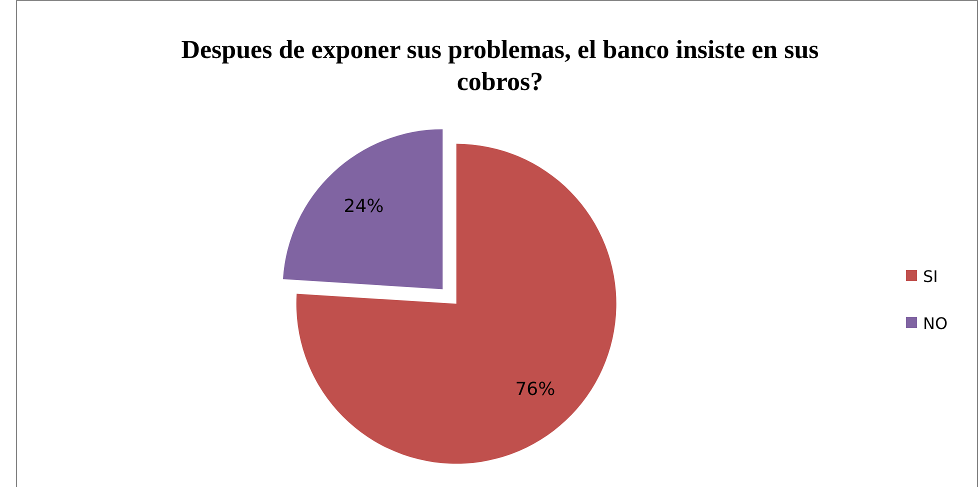 The width and height of the screenshot is (979, 487). Describe the element at coordinates (364, 207) in the screenshot. I see `data-label: 24%` at that location.